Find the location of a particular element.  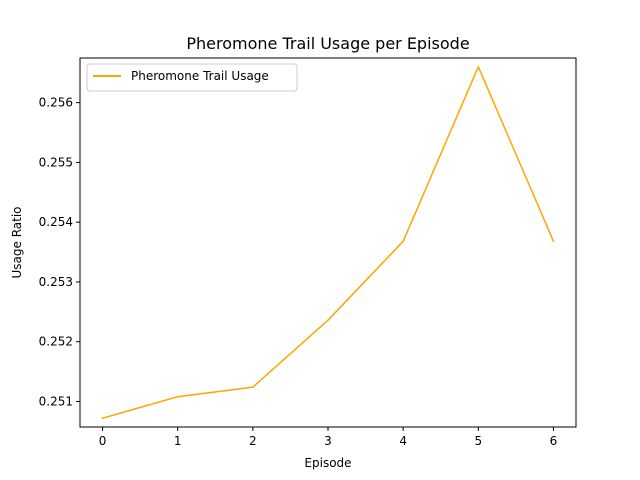

x-tick-label: 0 is located at coordinates (103, 441).